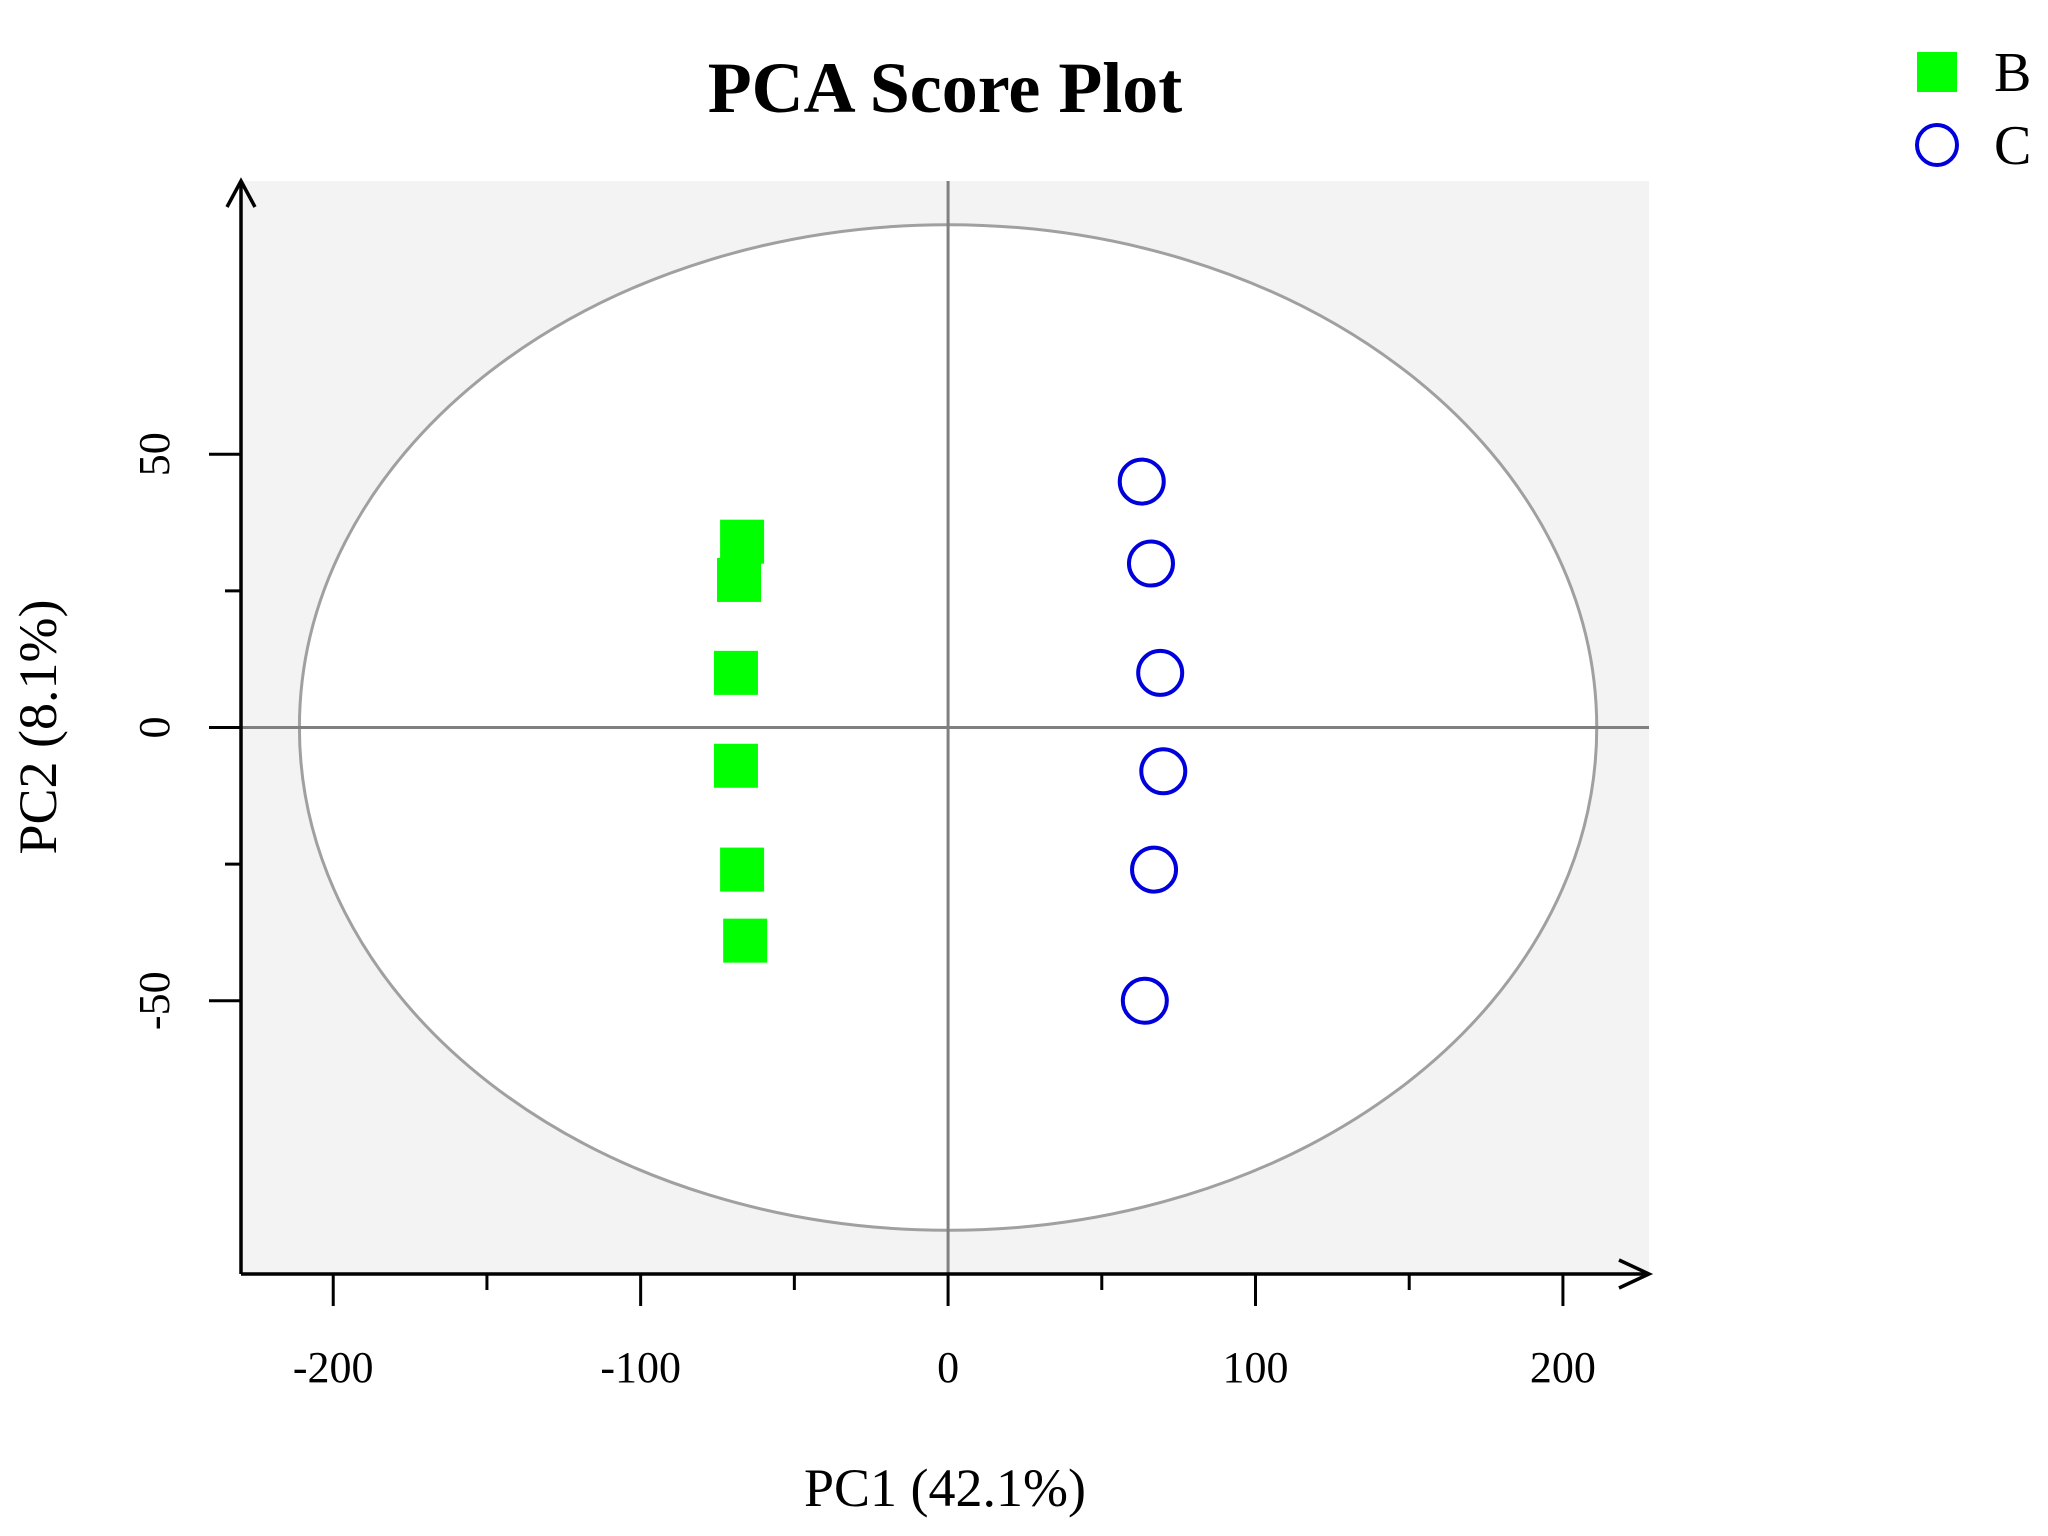 The image size is (2048, 1536). What do you see at coordinates (640, 1367) in the screenshot?
I see `x-tick-label: -100` at bounding box center [640, 1367].